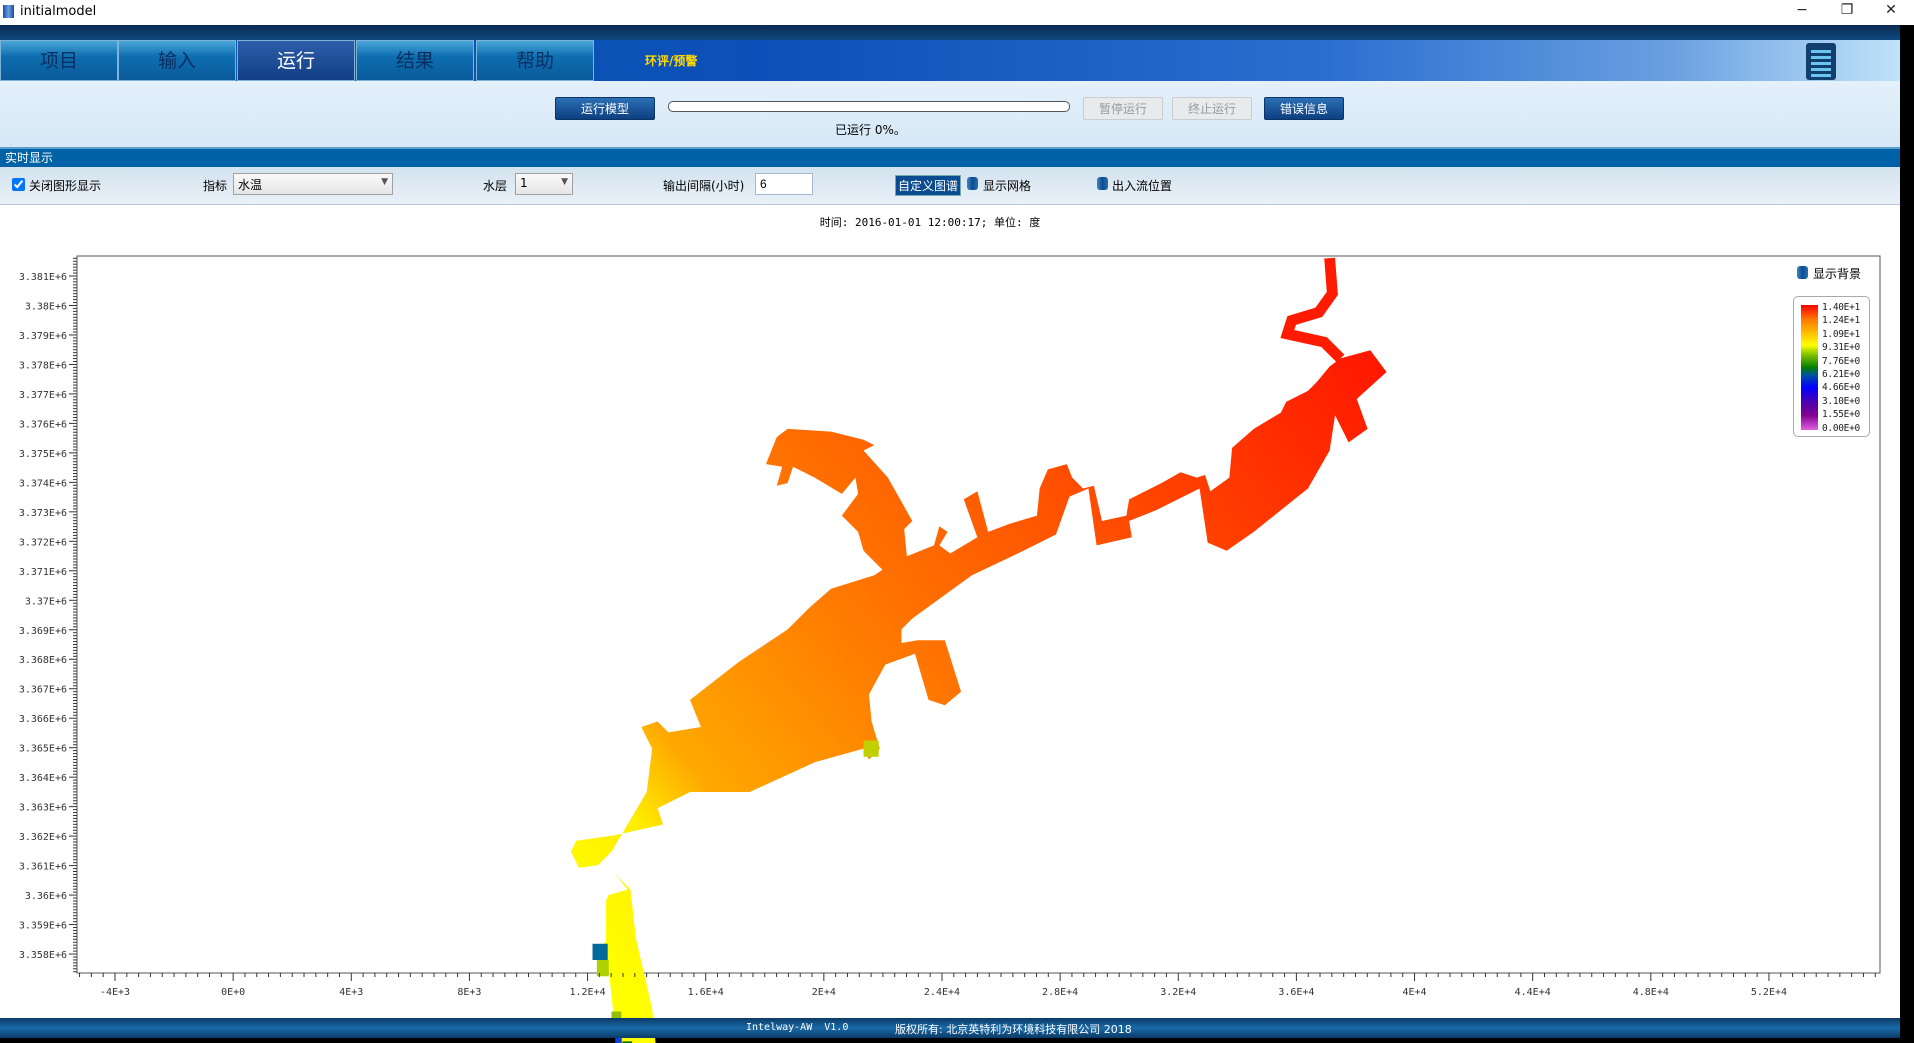 This screenshot has height=1043, width=1914. Describe the element at coordinates (313, 184) in the screenshot. I see `indicator-select: 水温 ▼` at that location.